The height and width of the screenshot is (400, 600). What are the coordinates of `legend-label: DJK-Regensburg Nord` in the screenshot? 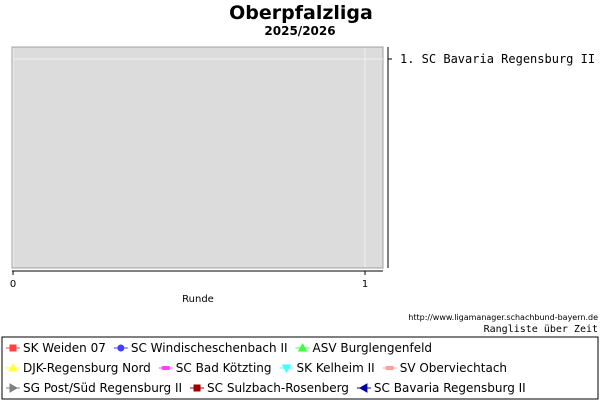 It's located at (87, 368).